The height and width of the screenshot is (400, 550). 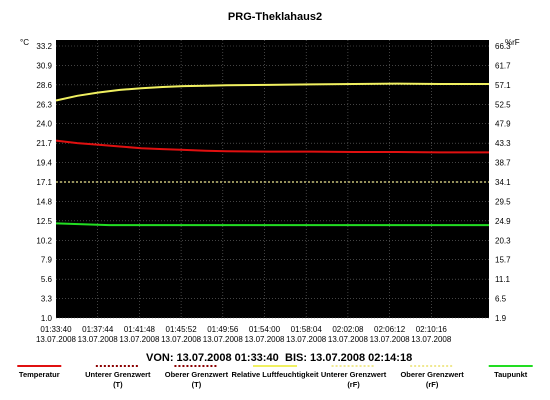 I want to click on right-tick-label: 47.9, so click(x=503, y=124).